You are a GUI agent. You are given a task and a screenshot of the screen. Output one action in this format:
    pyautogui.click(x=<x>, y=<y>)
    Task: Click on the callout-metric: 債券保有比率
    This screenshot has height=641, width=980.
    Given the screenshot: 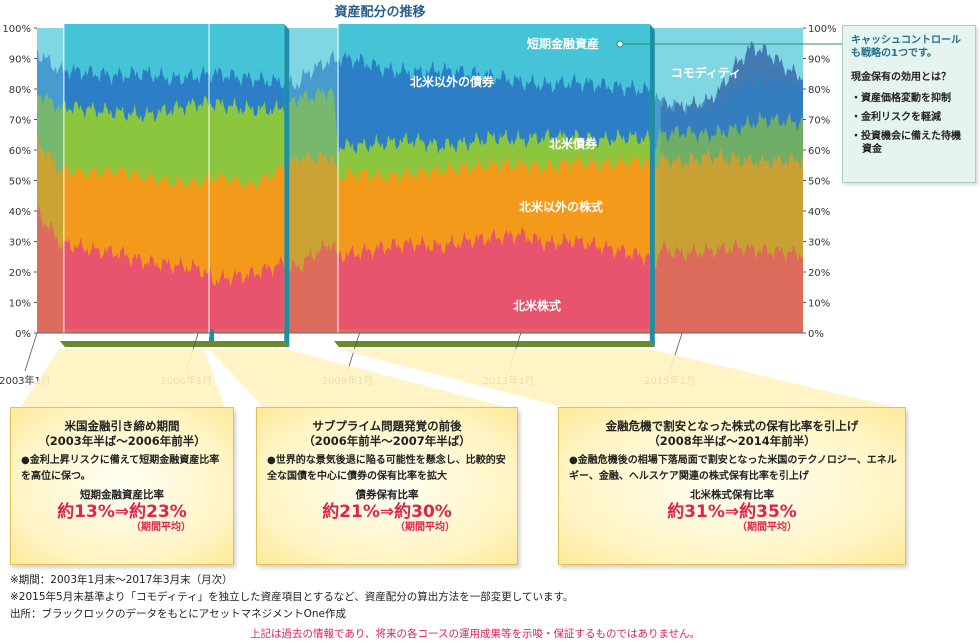 What is the action you would take?
    pyautogui.click(x=387, y=495)
    